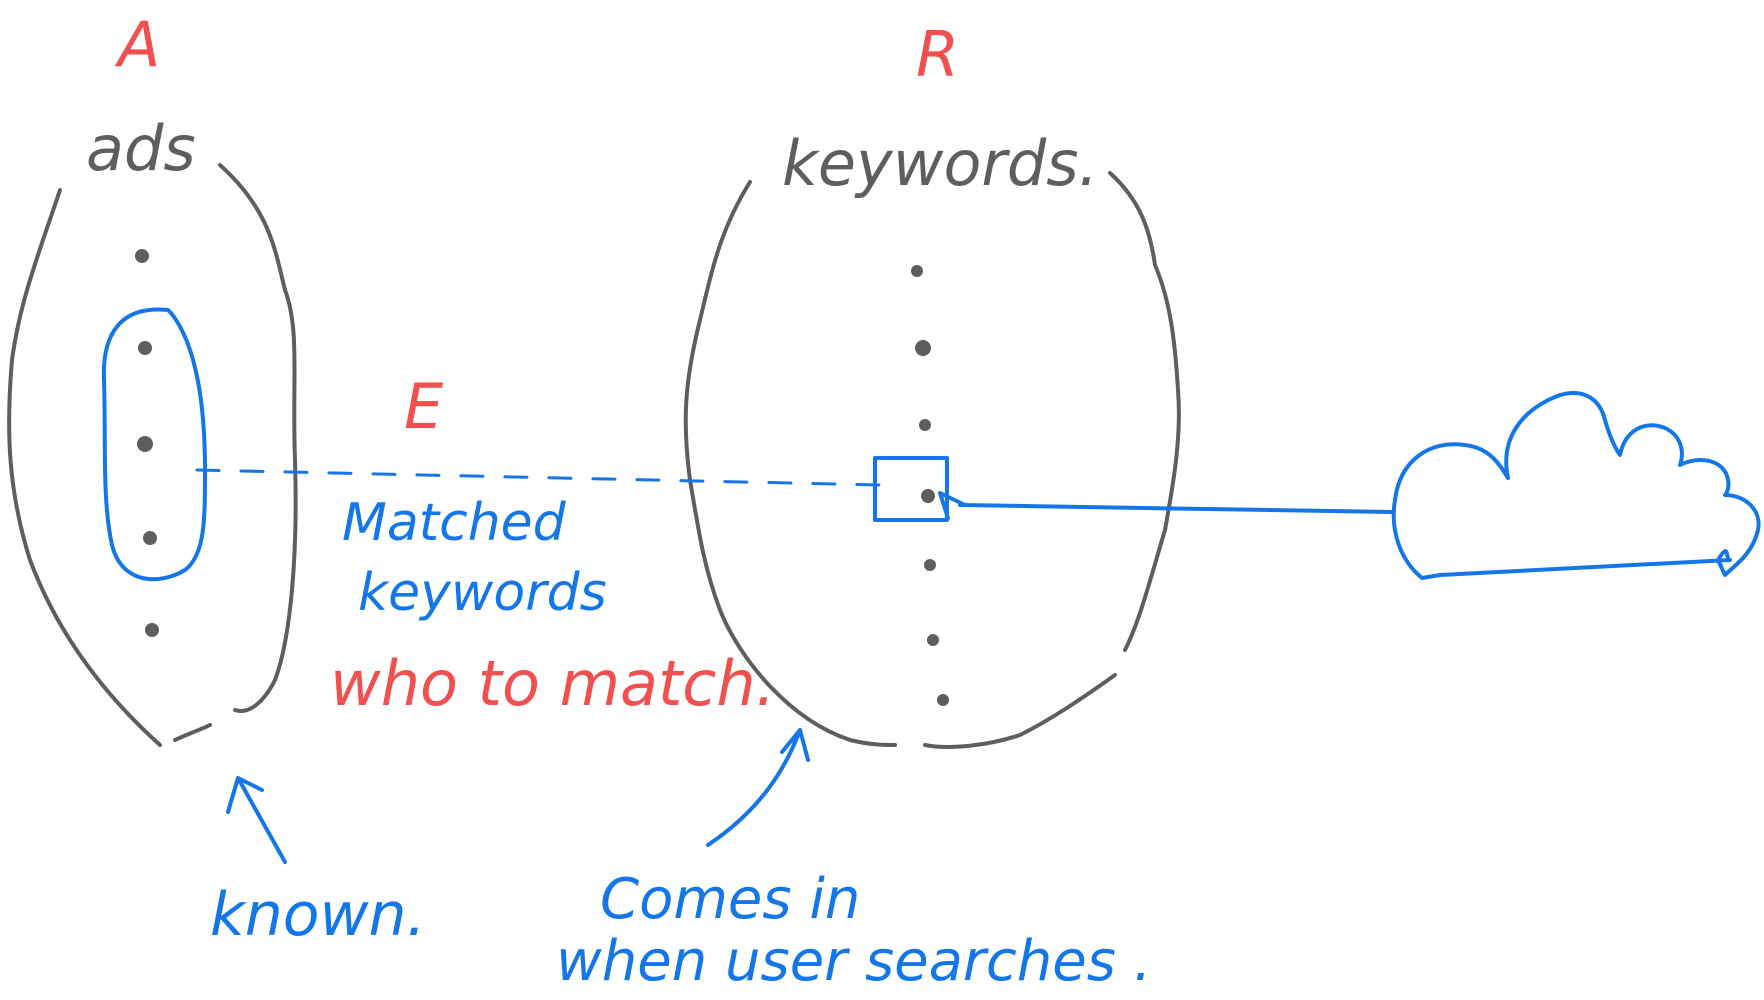 Image resolution: width=1764 pixels, height=1000 pixels. What do you see at coordinates (758, 787) in the screenshot?
I see `comes-in-arrow` at bounding box center [758, 787].